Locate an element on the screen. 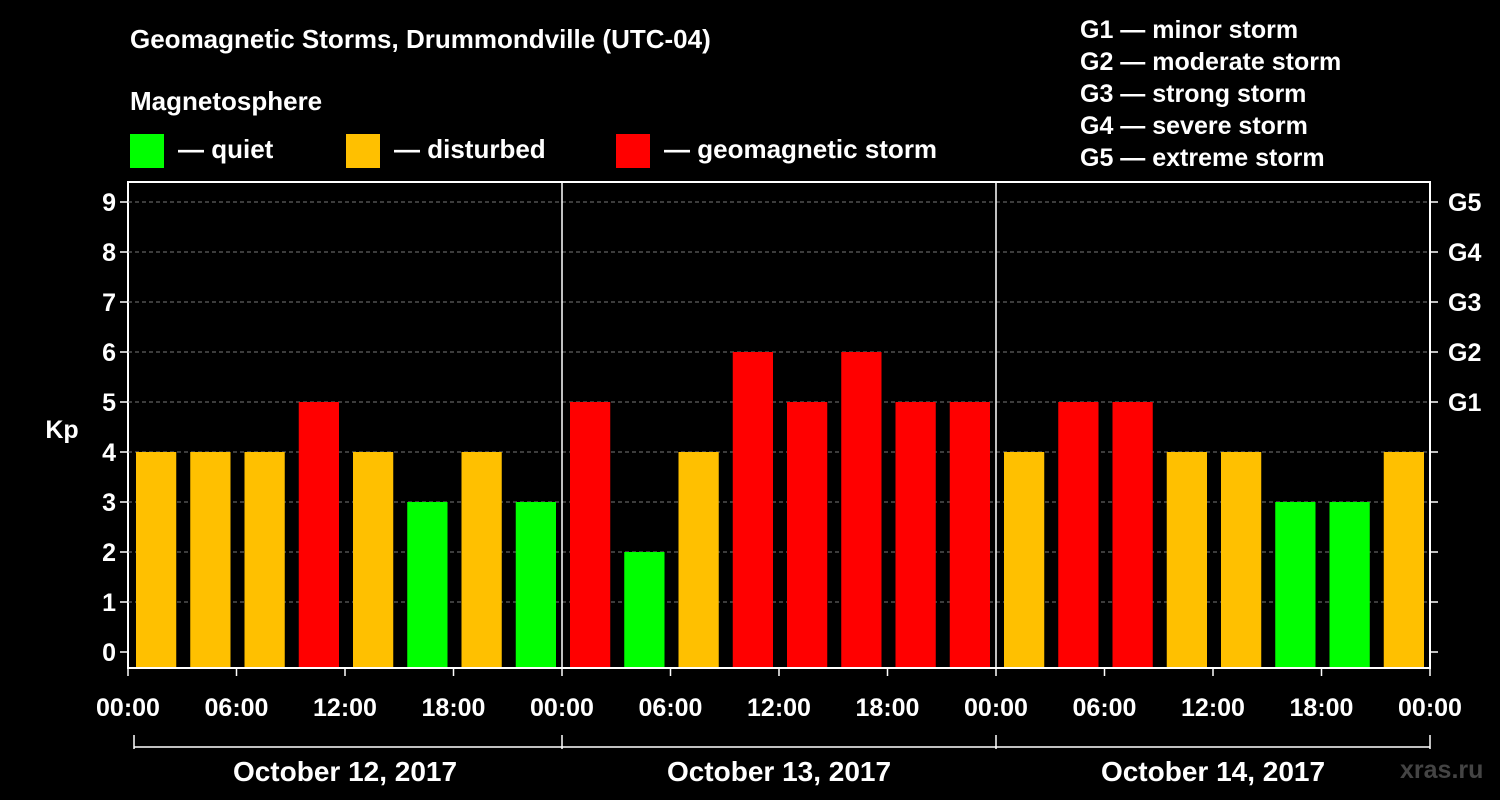 The height and width of the screenshot is (800, 1500). legend-label-quiet: — quiet is located at coordinates (226, 149).